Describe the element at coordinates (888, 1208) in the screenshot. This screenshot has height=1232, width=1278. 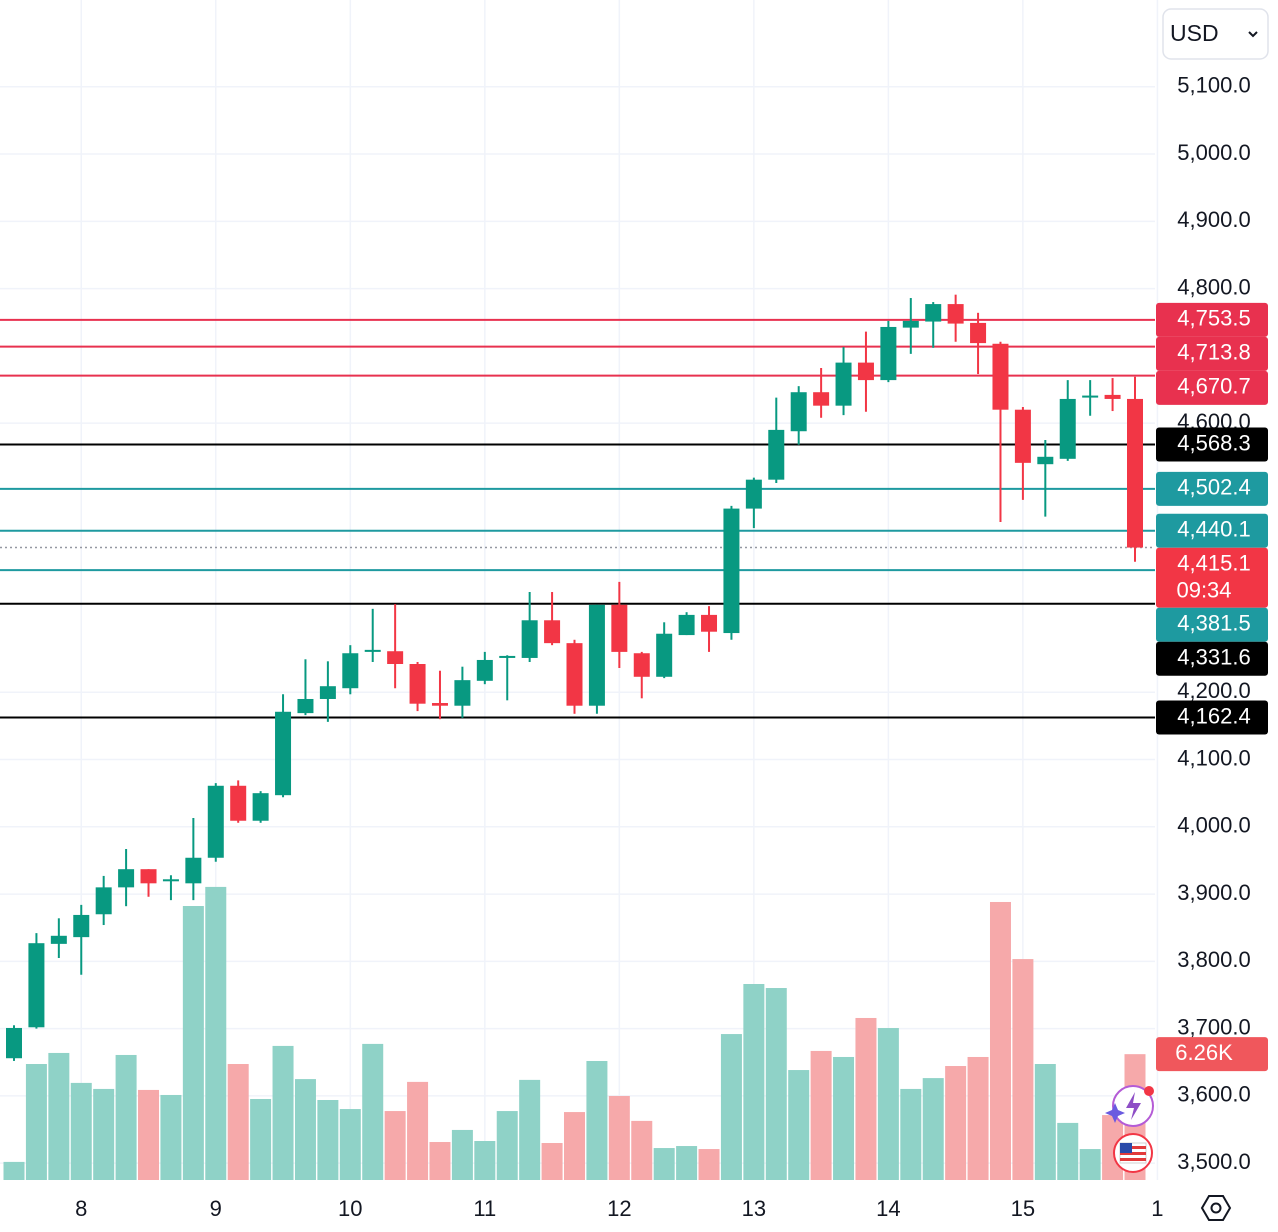
I see `x-tick-label: 14` at that location.